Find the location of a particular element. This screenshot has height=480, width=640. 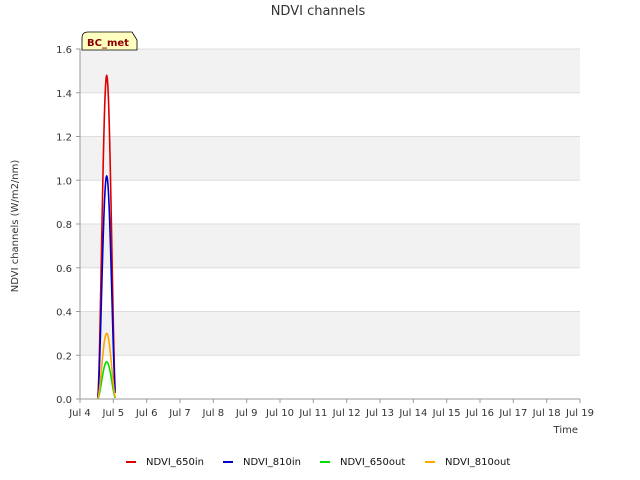

y-tick-label: 1.4 is located at coordinates (64, 94).